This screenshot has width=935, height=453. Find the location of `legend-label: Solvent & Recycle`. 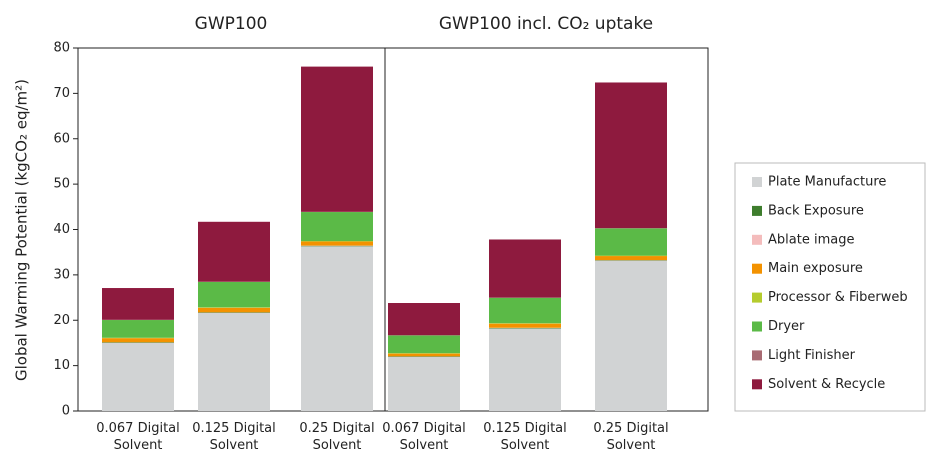

legend-label: Solvent & Recycle is located at coordinates (826, 384).